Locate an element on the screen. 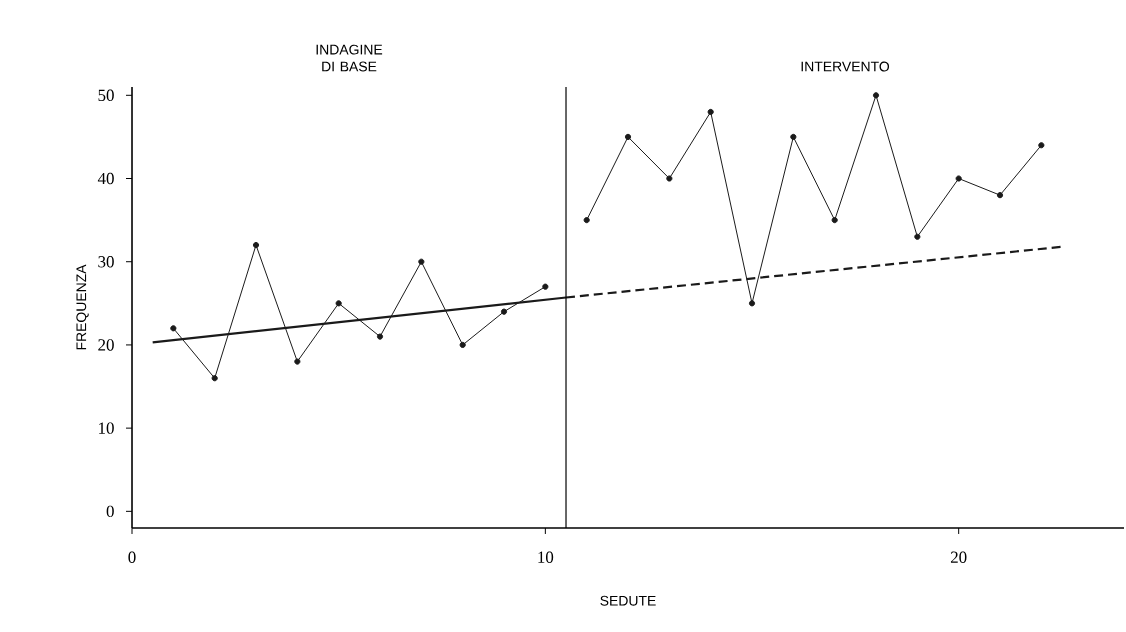 The width and height of the screenshot is (1126, 632). y-tick-label: 0 is located at coordinates (110, 511).